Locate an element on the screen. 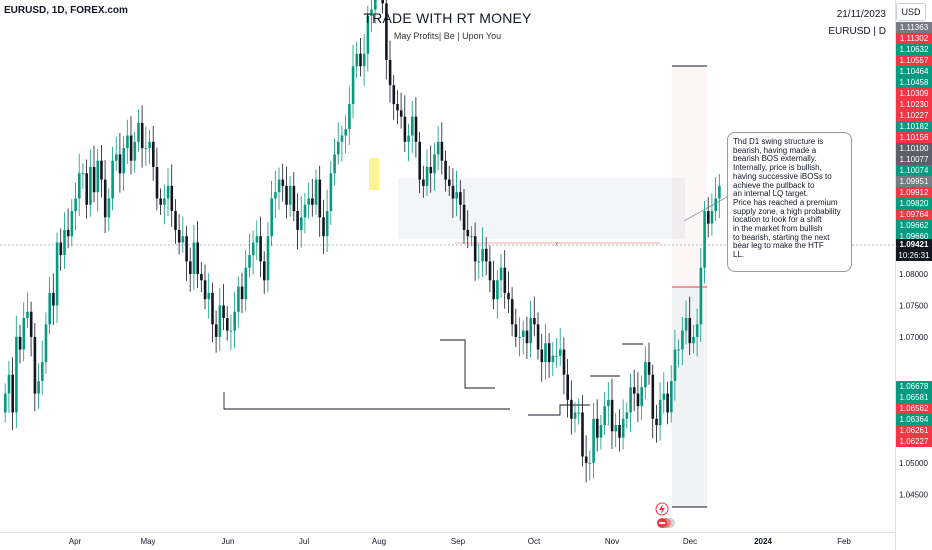 Image resolution: width=932 pixels, height=550 pixels. annotation-line: achieve the pullback to is located at coordinates (774, 185).